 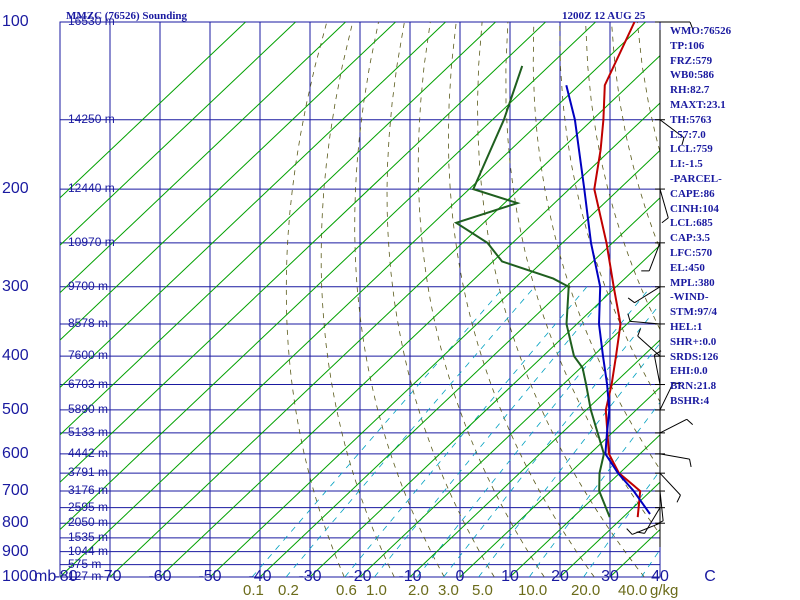 I want to click on temperature-tick-label: 40, so click(x=660, y=576).